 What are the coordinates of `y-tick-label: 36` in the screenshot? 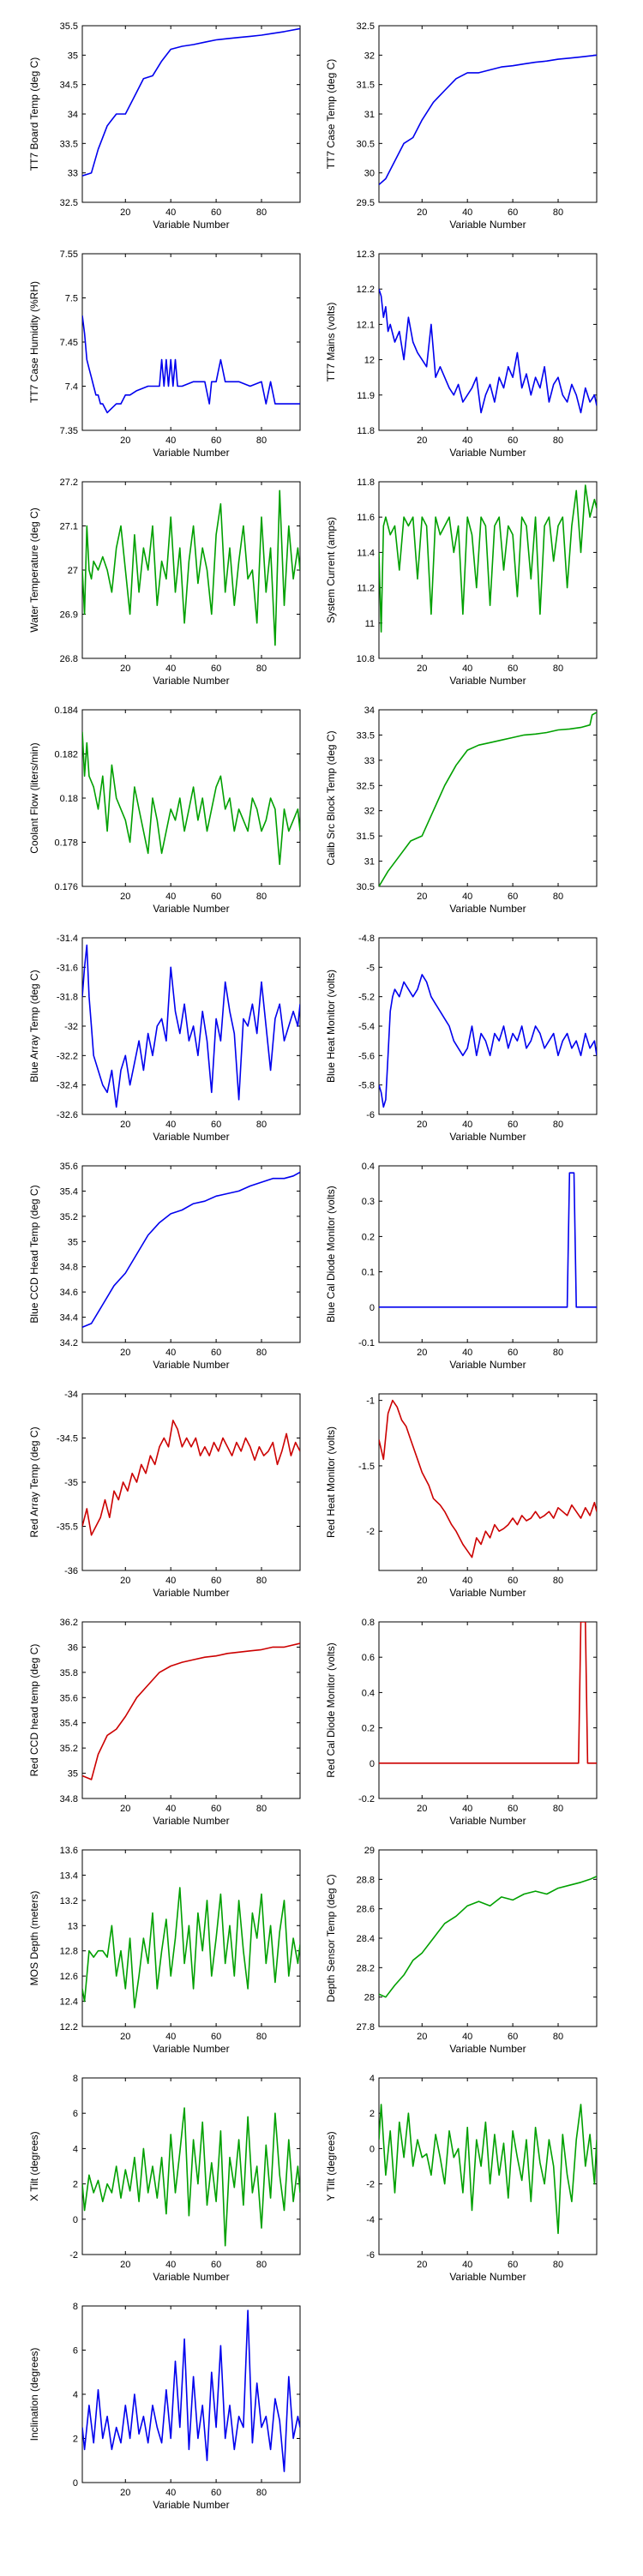 It's located at (73, 1647).